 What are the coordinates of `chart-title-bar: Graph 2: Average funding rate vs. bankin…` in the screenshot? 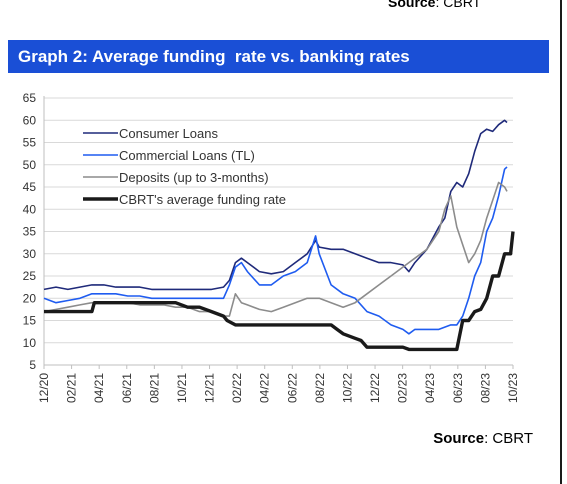 It's located at (278, 56).